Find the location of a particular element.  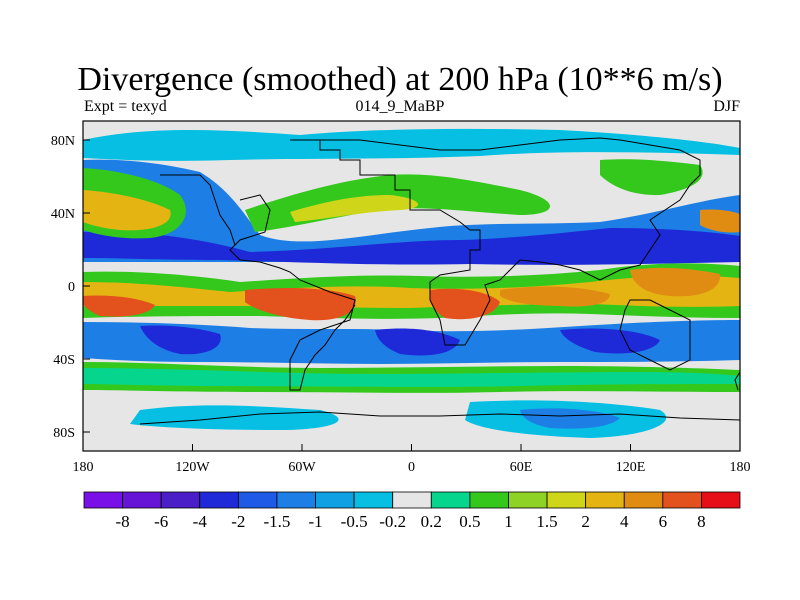

colorbar-tick-label: -8 is located at coordinates (123, 521).